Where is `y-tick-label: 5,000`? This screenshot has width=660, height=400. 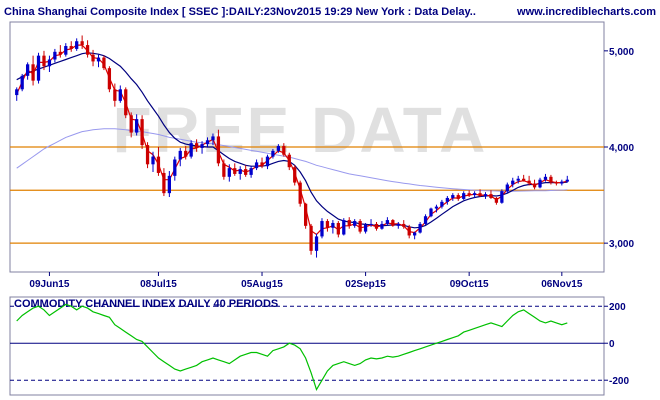
y-tick-label: 5,000 is located at coordinates (621, 52).